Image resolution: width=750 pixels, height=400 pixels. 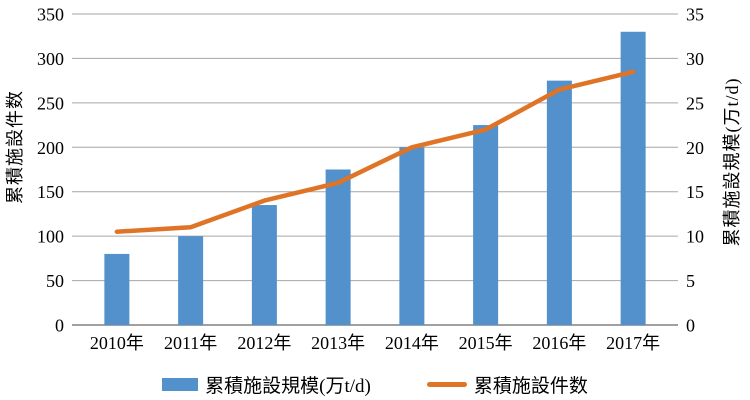 What do you see at coordinates (690, 281) in the screenshot?
I see `right-tick-label: 5` at bounding box center [690, 281].